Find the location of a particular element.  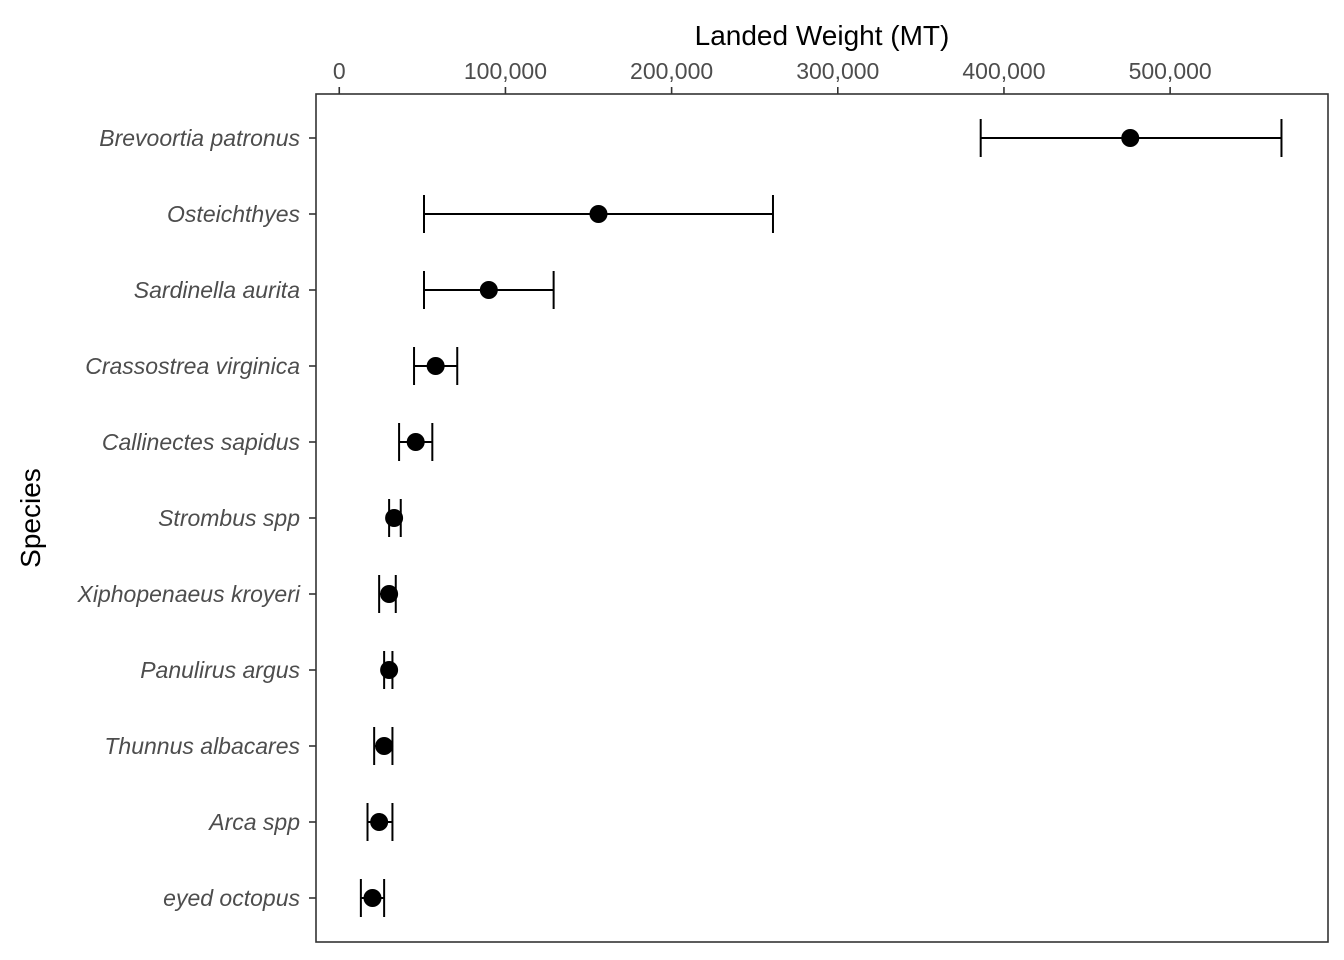

y-tick-label: Callinectes sapidus is located at coordinates (201, 442).